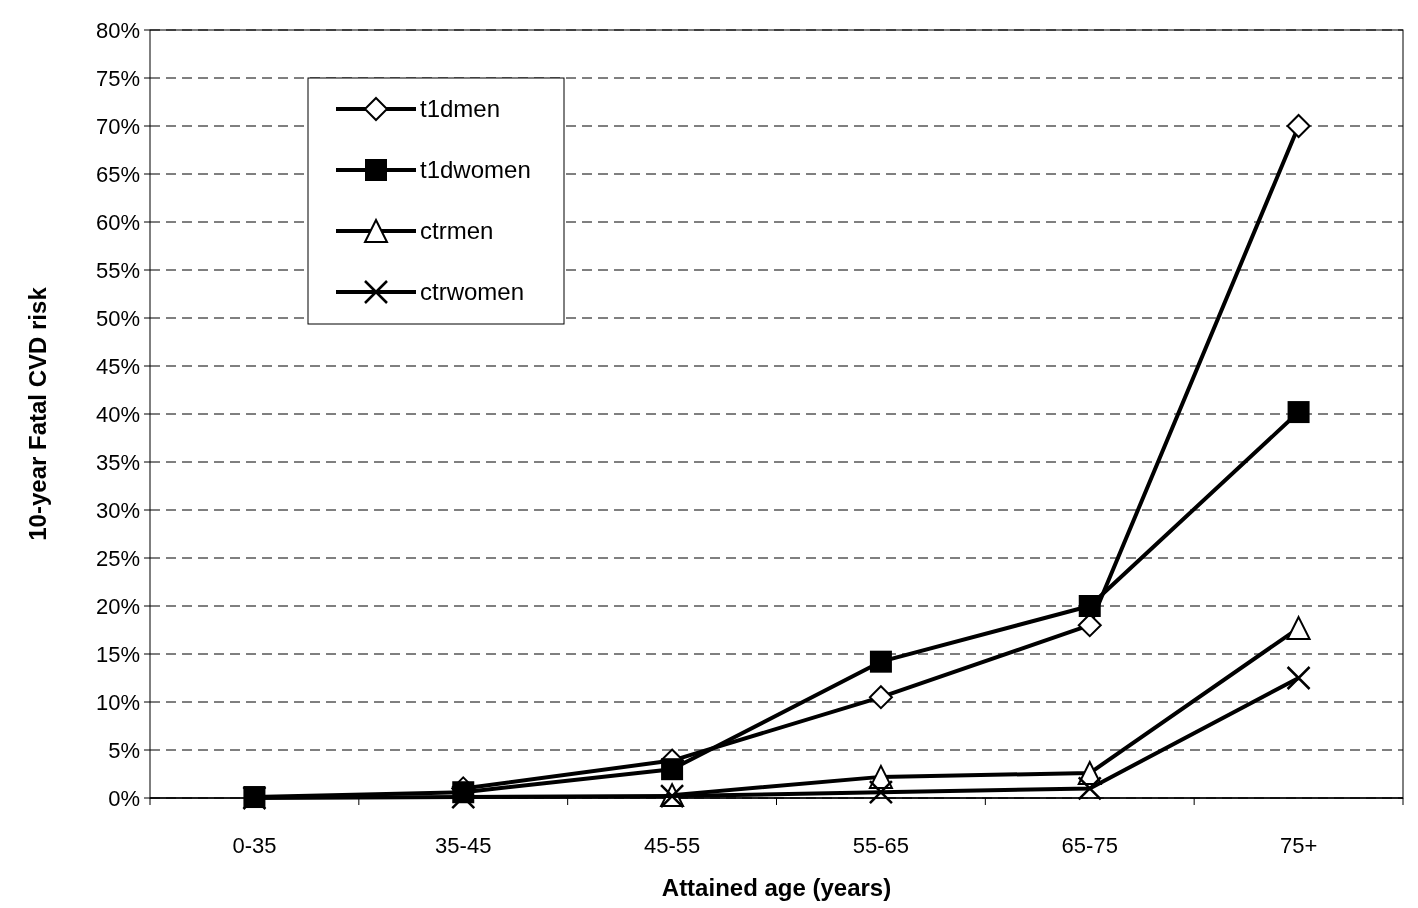  I want to click on y-tick-label: 25%, so click(117, 558).